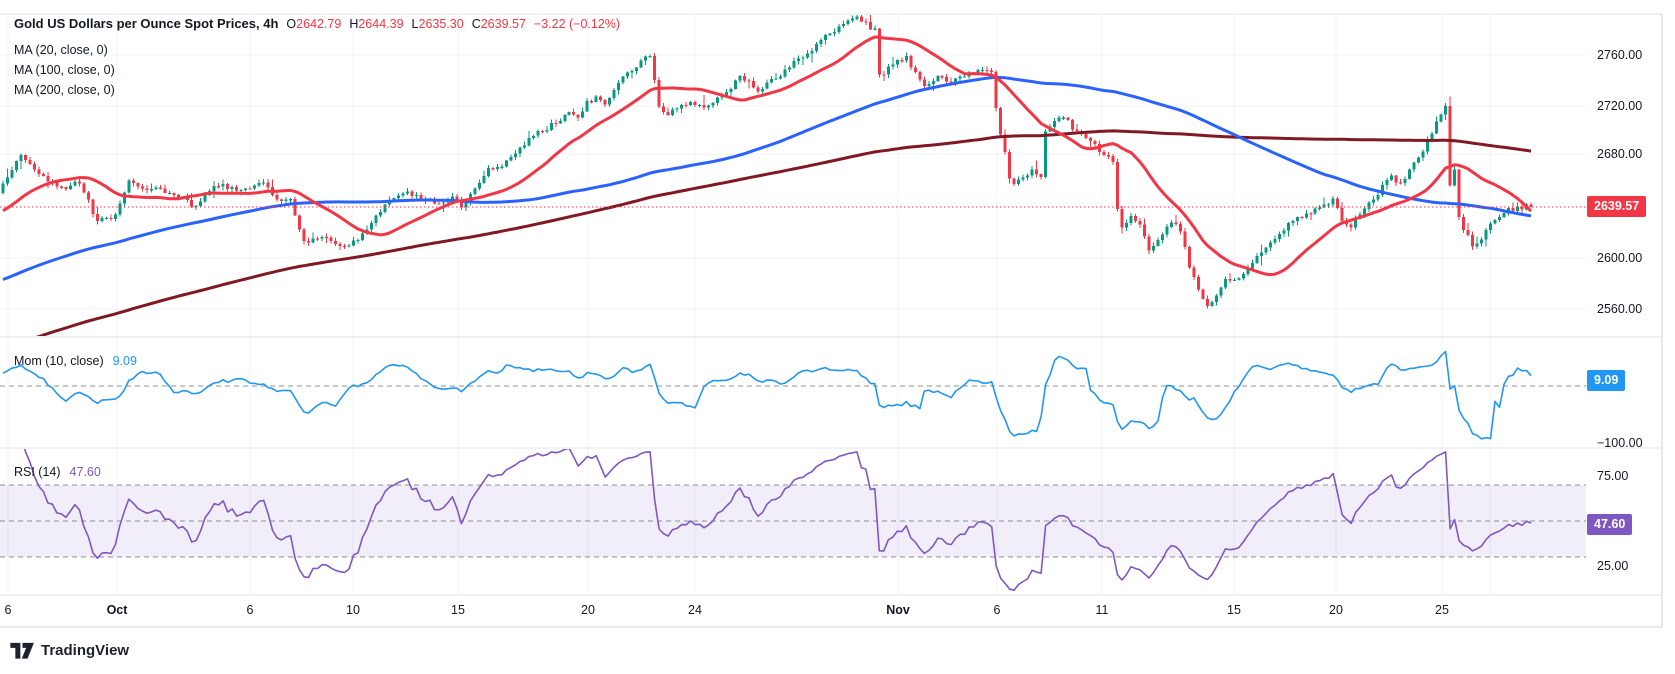 The height and width of the screenshot is (674, 1675). I want to click on rsi-value-badge: 47.60, so click(1610, 524).